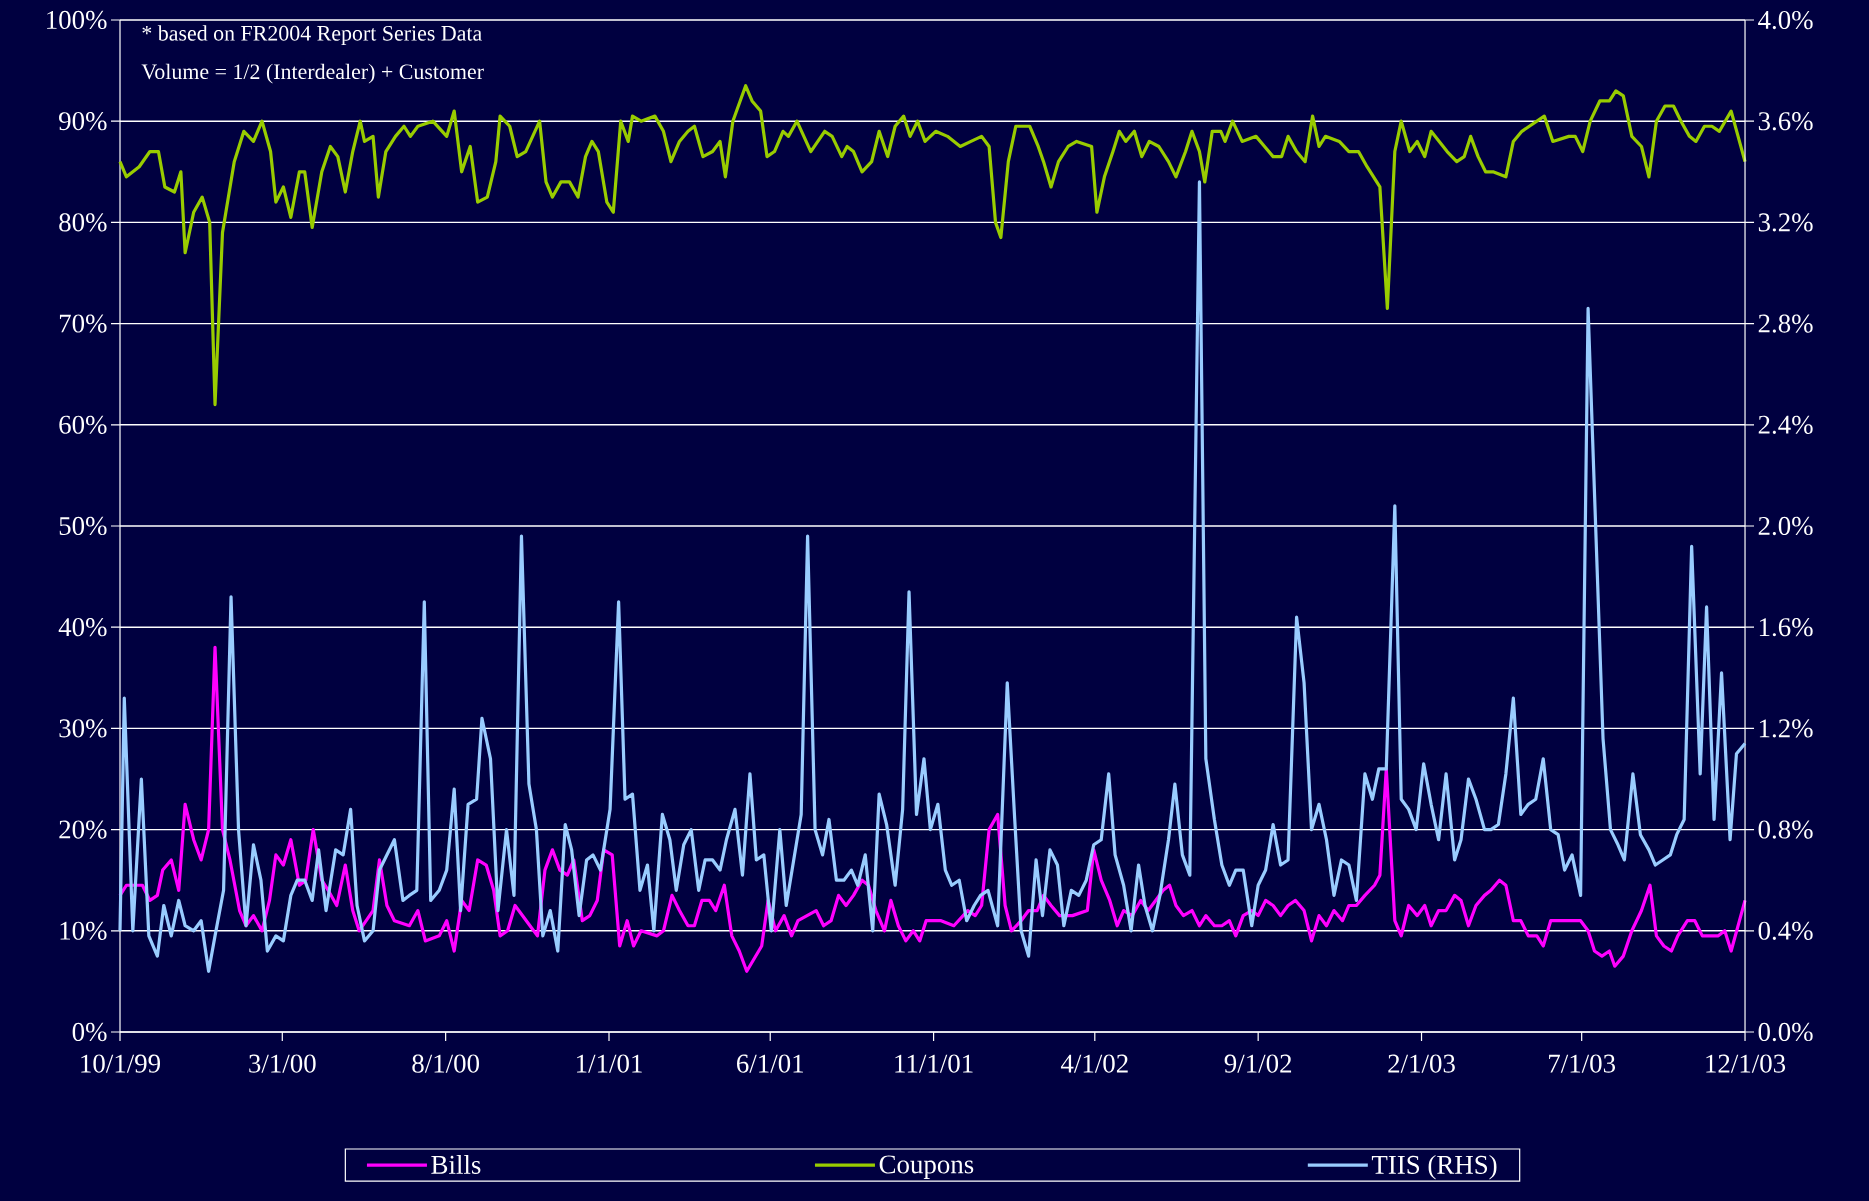 This screenshot has width=1869, height=1201. What do you see at coordinates (83, 424) in the screenshot?
I see `y-tick-label: 60%` at bounding box center [83, 424].